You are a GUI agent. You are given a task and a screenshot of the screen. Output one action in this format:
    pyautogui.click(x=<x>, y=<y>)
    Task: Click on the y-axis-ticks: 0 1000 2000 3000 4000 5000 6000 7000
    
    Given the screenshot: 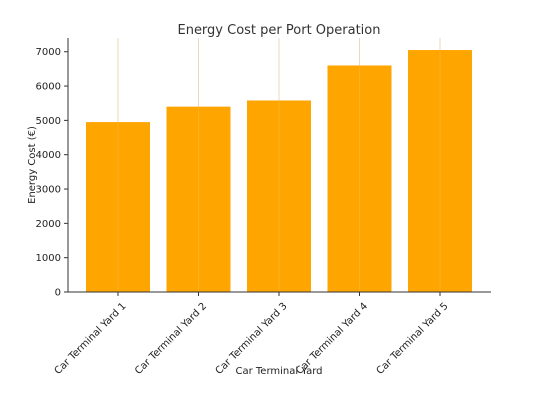 What is the action you would take?
    pyautogui.click(x=52, y=173)
    